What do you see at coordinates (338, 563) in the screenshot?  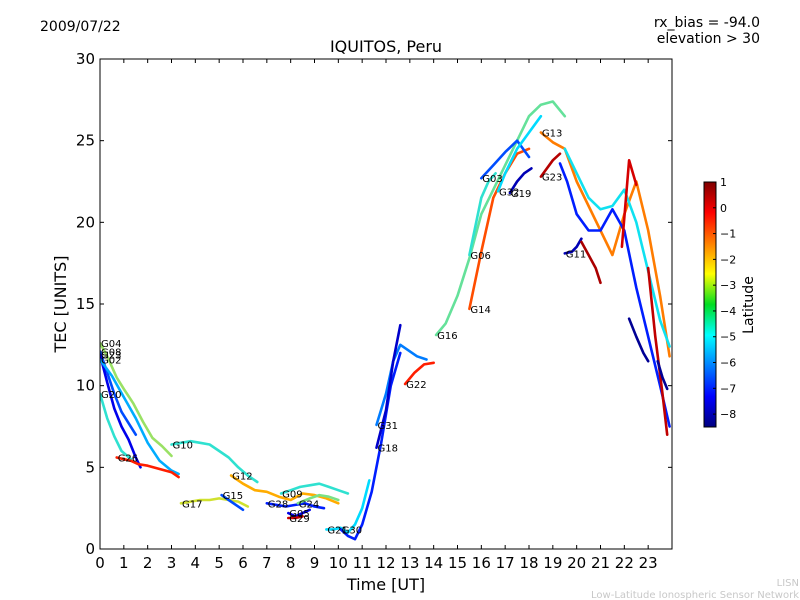 I see `x-tick-label: 10` at bounding box center [338, 563].